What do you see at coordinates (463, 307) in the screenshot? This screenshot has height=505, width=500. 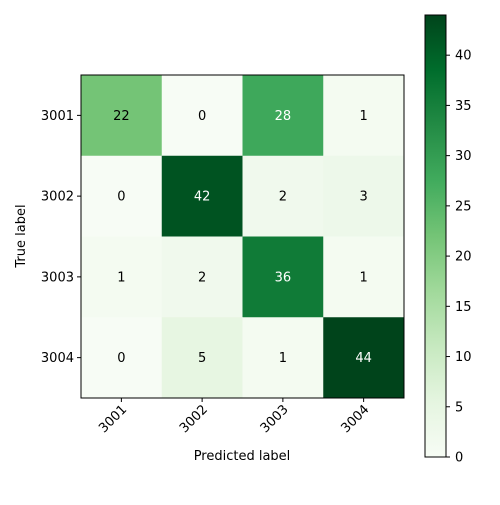 I see `colorbar-tick-label: 15` at bounding box center [463, 307].